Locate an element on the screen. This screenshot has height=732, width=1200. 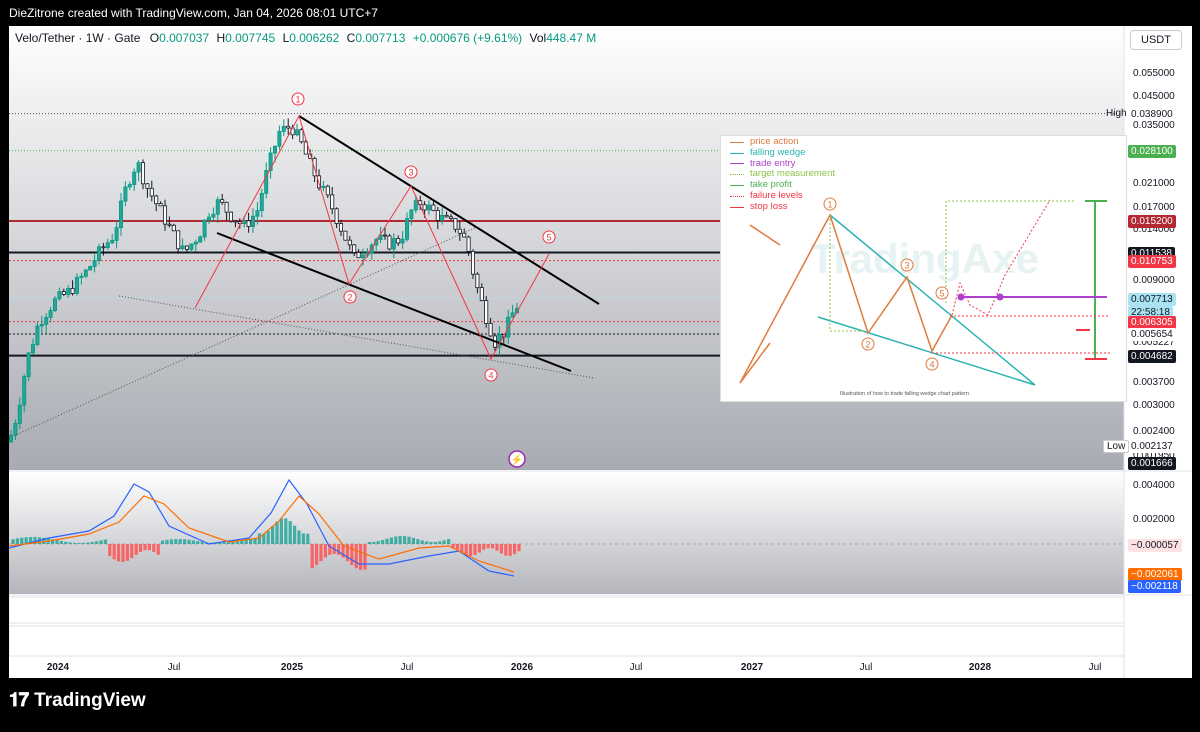
high-value: 0.007745 is located at coordinates (250, 38).